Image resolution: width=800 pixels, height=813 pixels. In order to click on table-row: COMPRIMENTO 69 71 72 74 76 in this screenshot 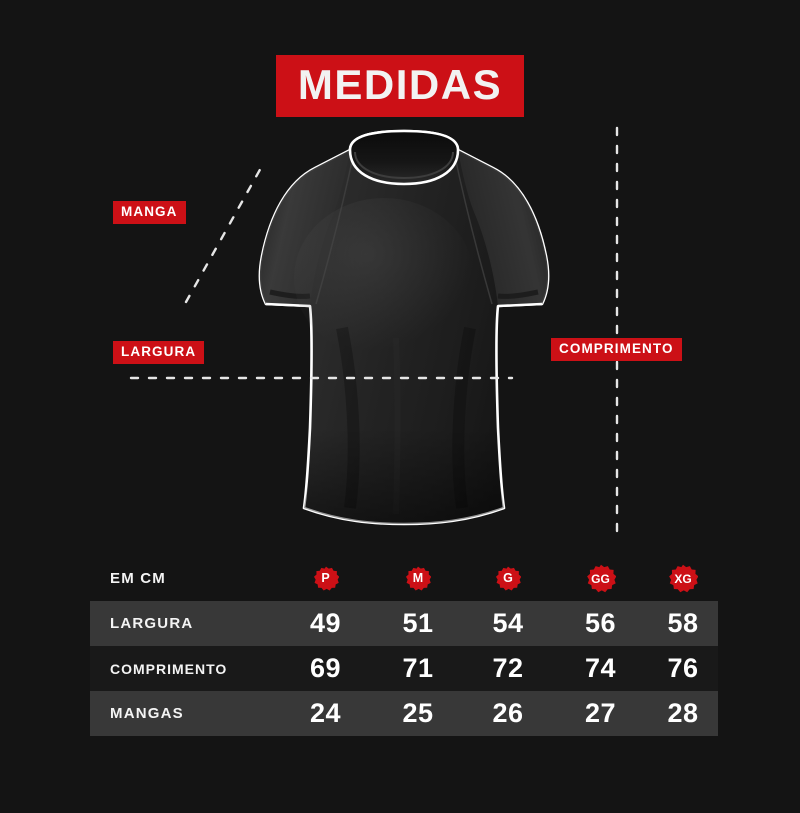, I will do `click(404, 668)`.